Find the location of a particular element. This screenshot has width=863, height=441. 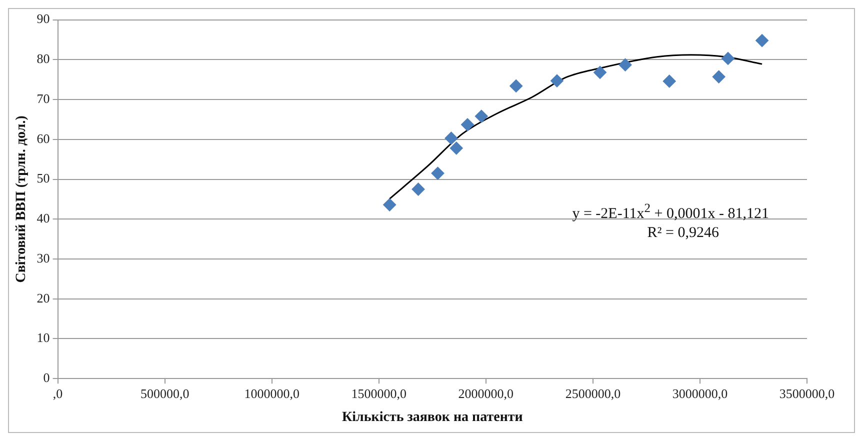

y-tick-label: 10 is located at coordinates (43, 338).